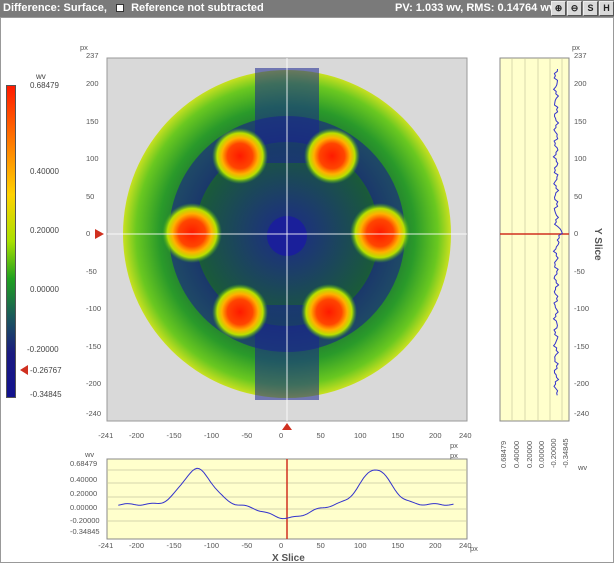  What do you see at coordinates (84, 507) in the screenshot?
I see `x-slice-y-tick: 0.00000` at bounding box center [84, 507].